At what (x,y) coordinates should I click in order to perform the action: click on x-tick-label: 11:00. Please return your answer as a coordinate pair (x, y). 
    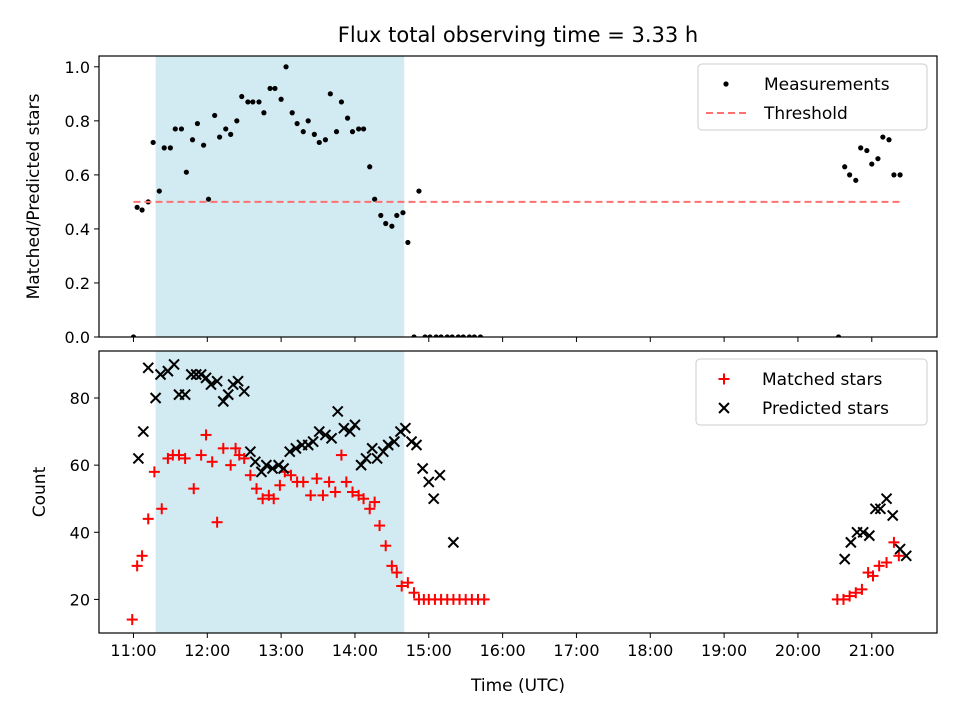
    Looking at the image, I should click on (133, 650).